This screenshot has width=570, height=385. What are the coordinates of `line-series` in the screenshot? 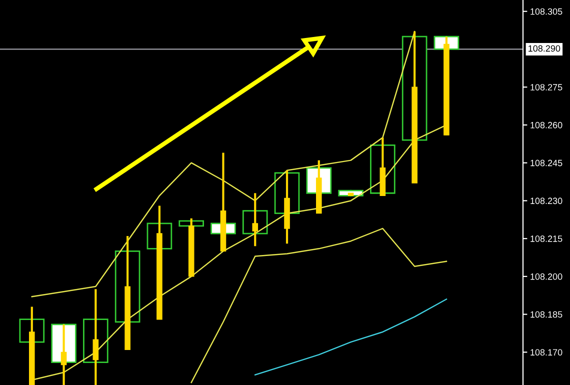 It's located at (351, 337).